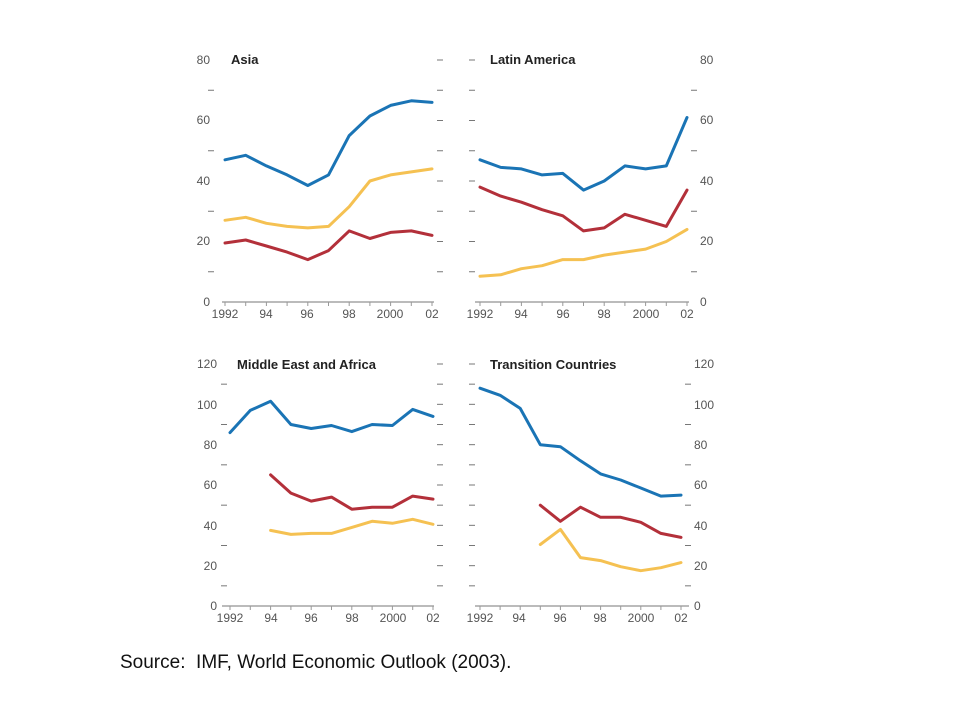  I want to click on panel-title: Asia, so click(245, 59).